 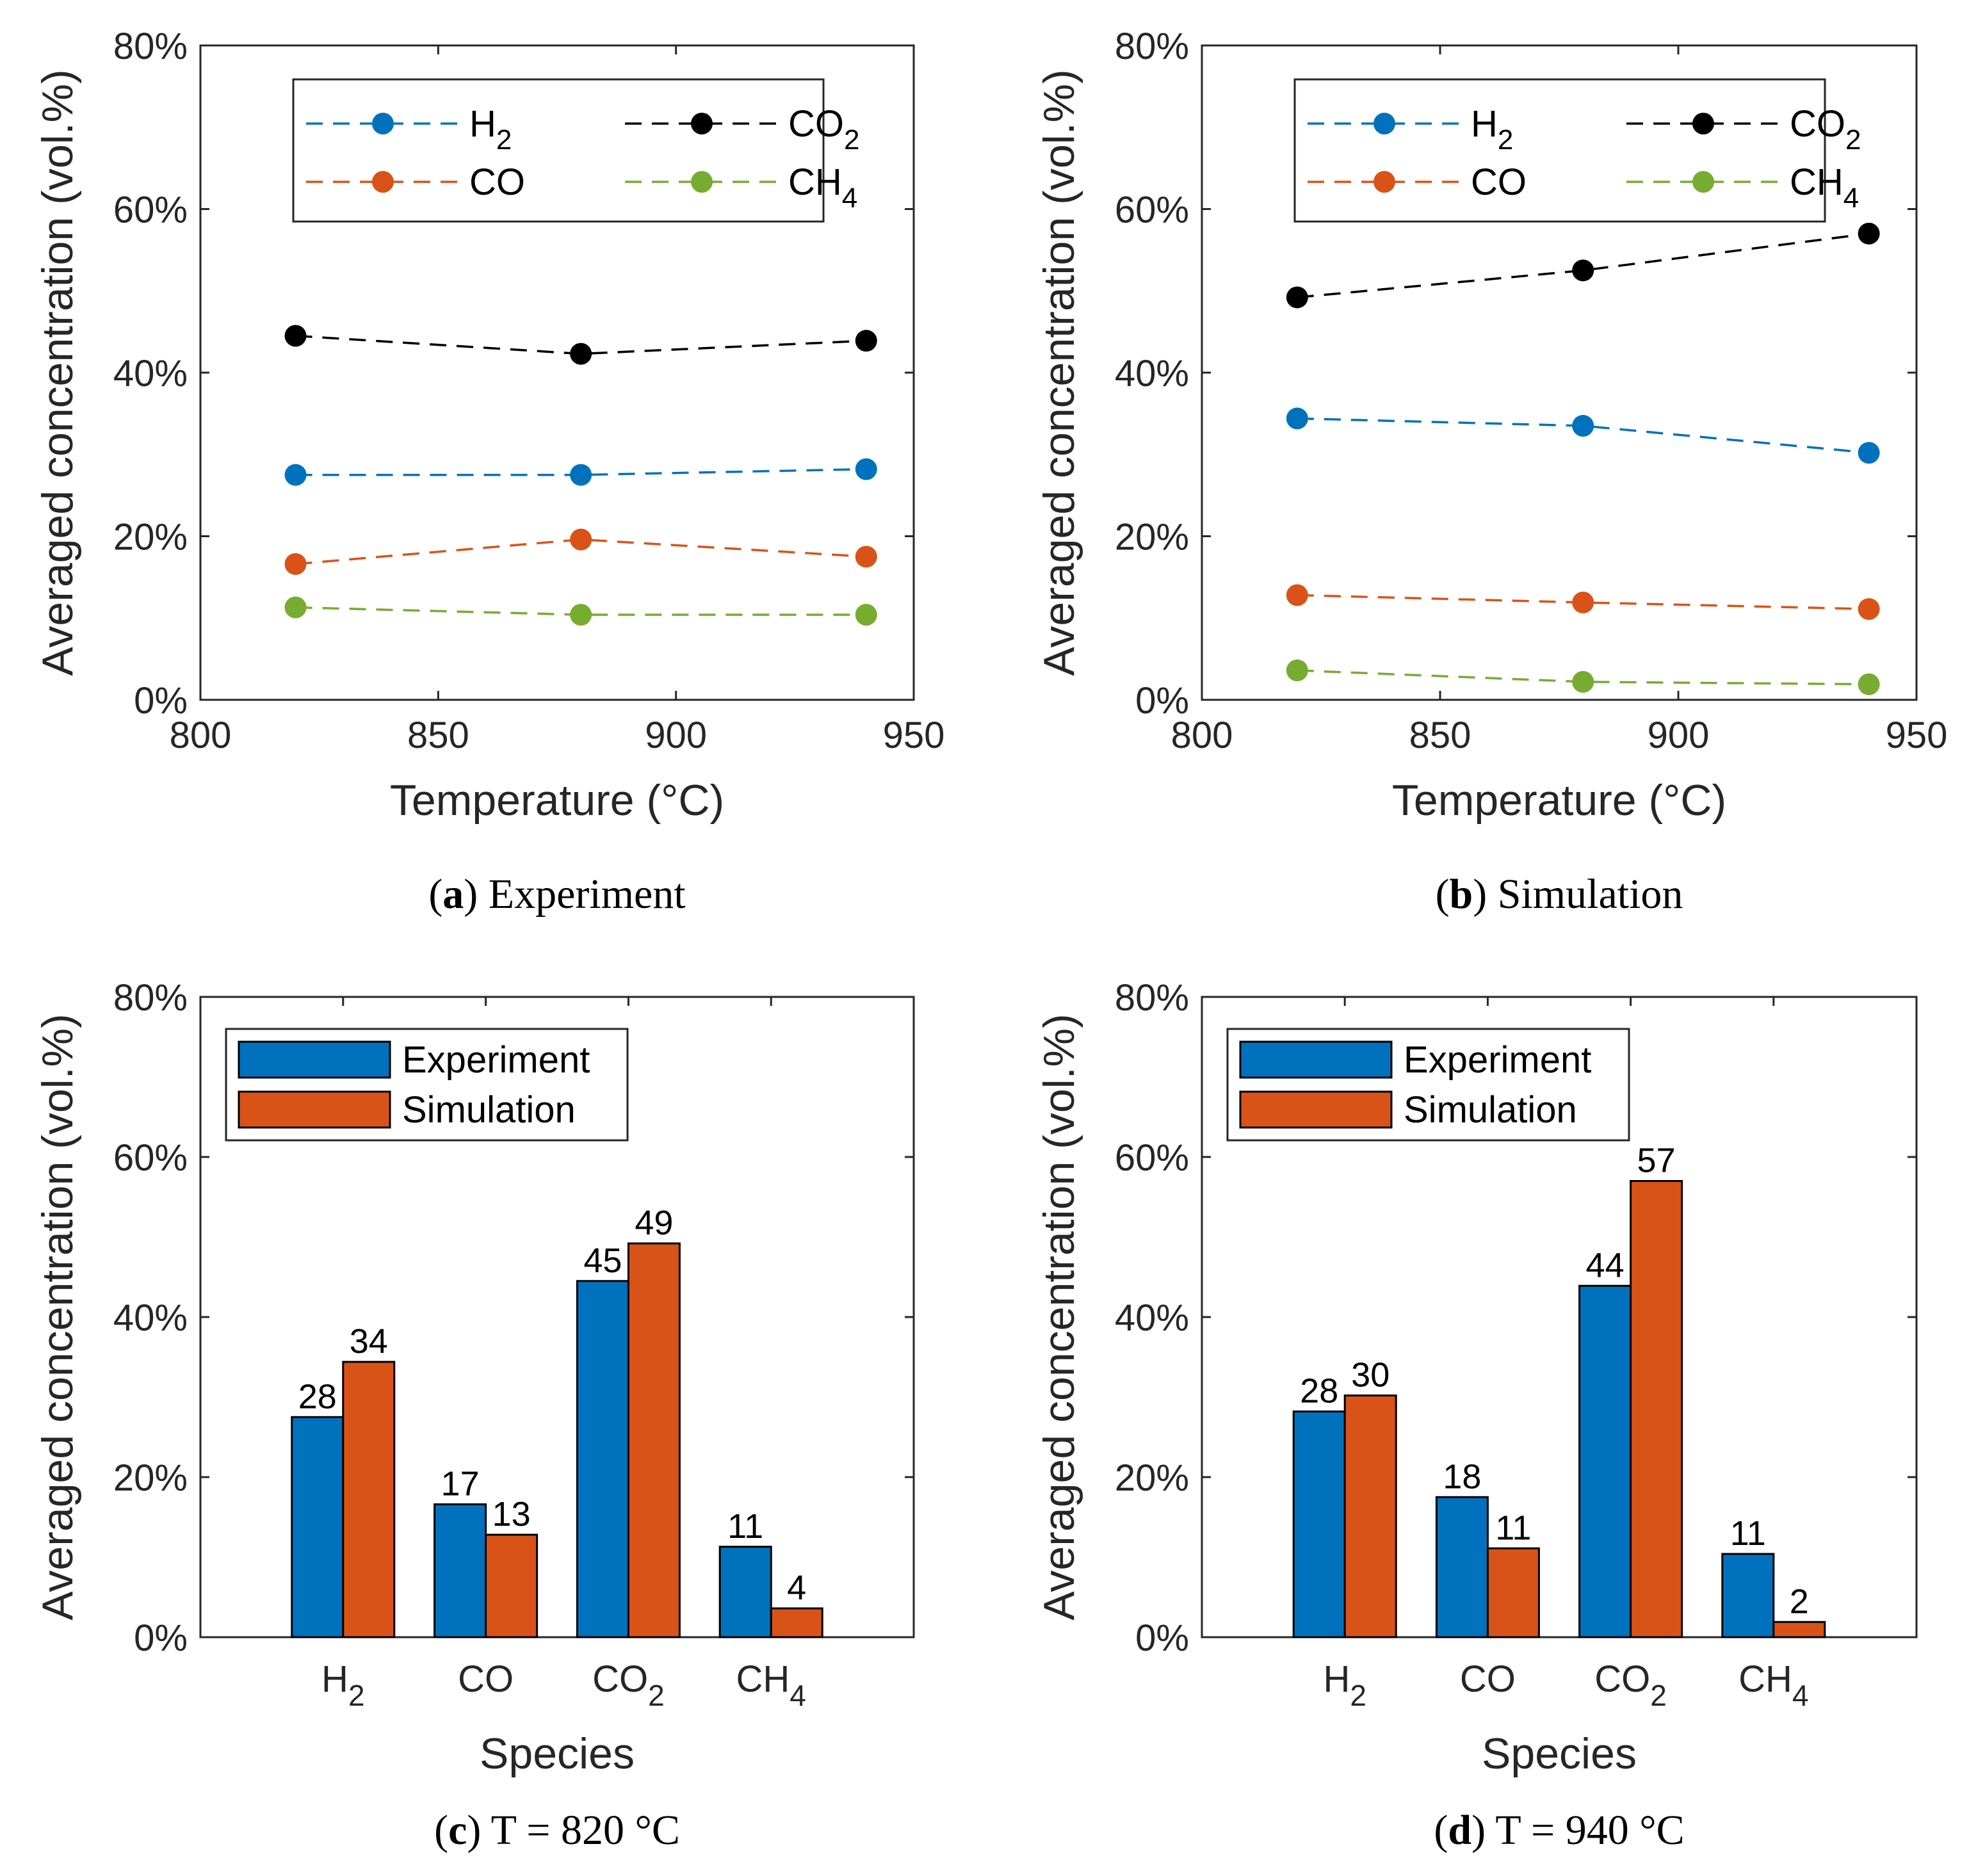 What do you see at coordinates (654, 1223) in the screenshot?
I see `bar-value-label: 49` at bounding box center [654, 1223].